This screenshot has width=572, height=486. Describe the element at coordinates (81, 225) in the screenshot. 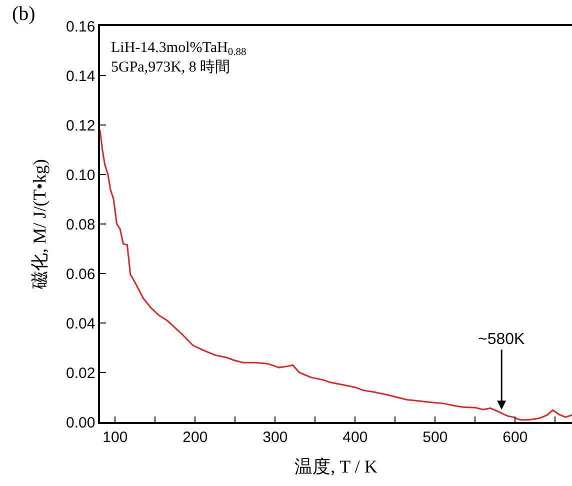

I see `y-tick-label: 0.08` at that location.